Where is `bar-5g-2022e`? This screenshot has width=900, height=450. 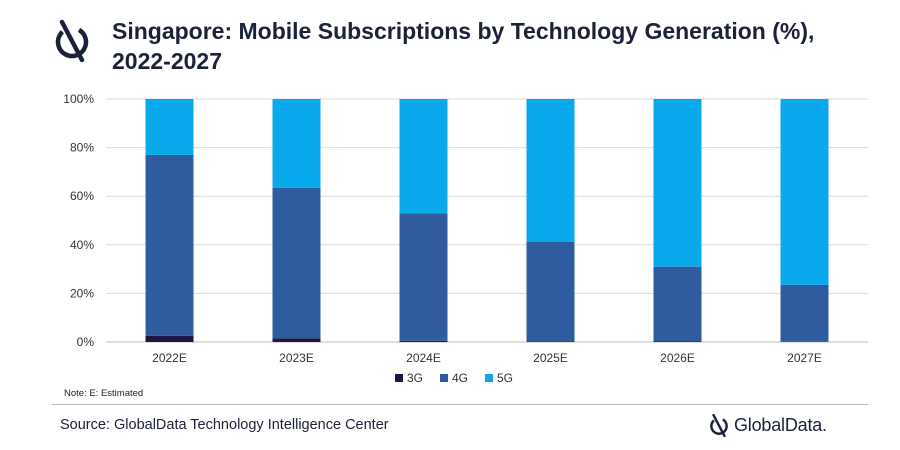 bar-5g-2022e is located at coordinates (169, 127).